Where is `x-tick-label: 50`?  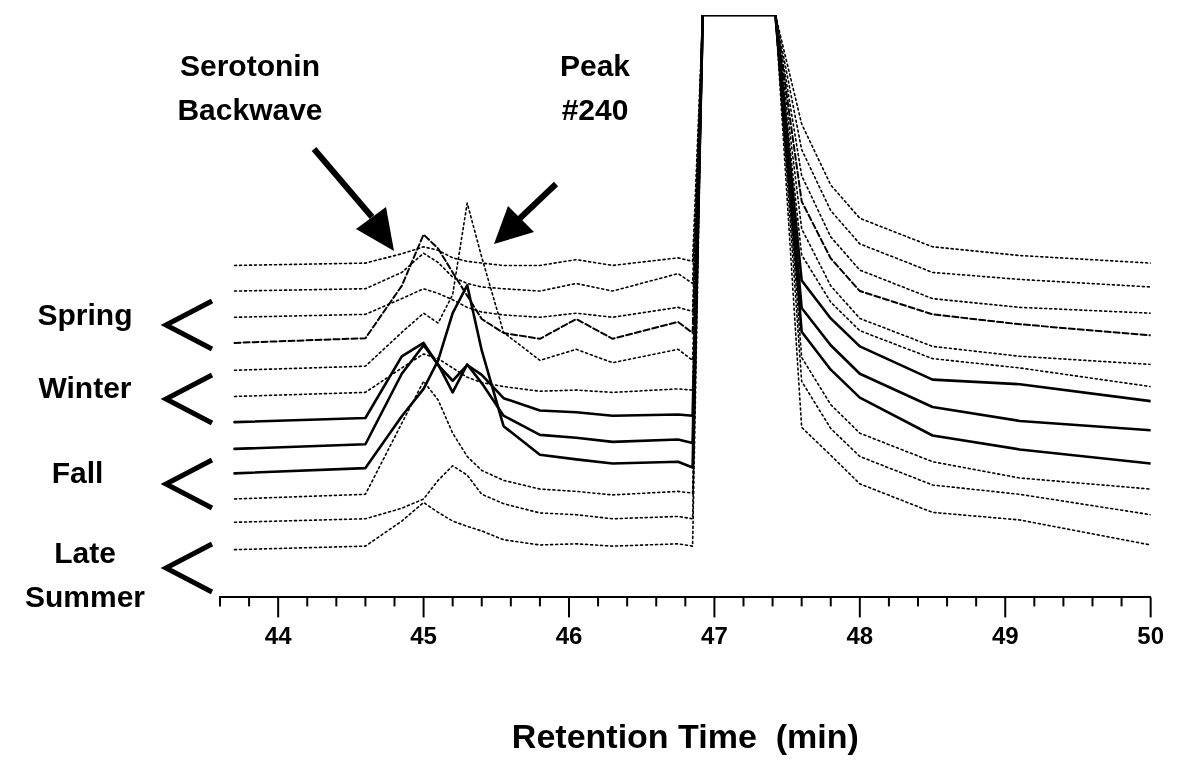
x-tick-label: 50 is located at coordinates (1150, 636).